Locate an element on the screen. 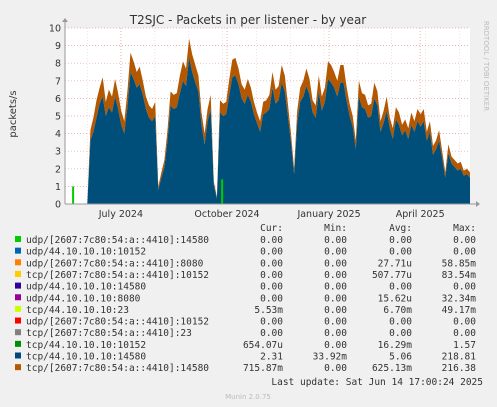  legend-value-avg: 6.70m is located at coordinates (397, 310).